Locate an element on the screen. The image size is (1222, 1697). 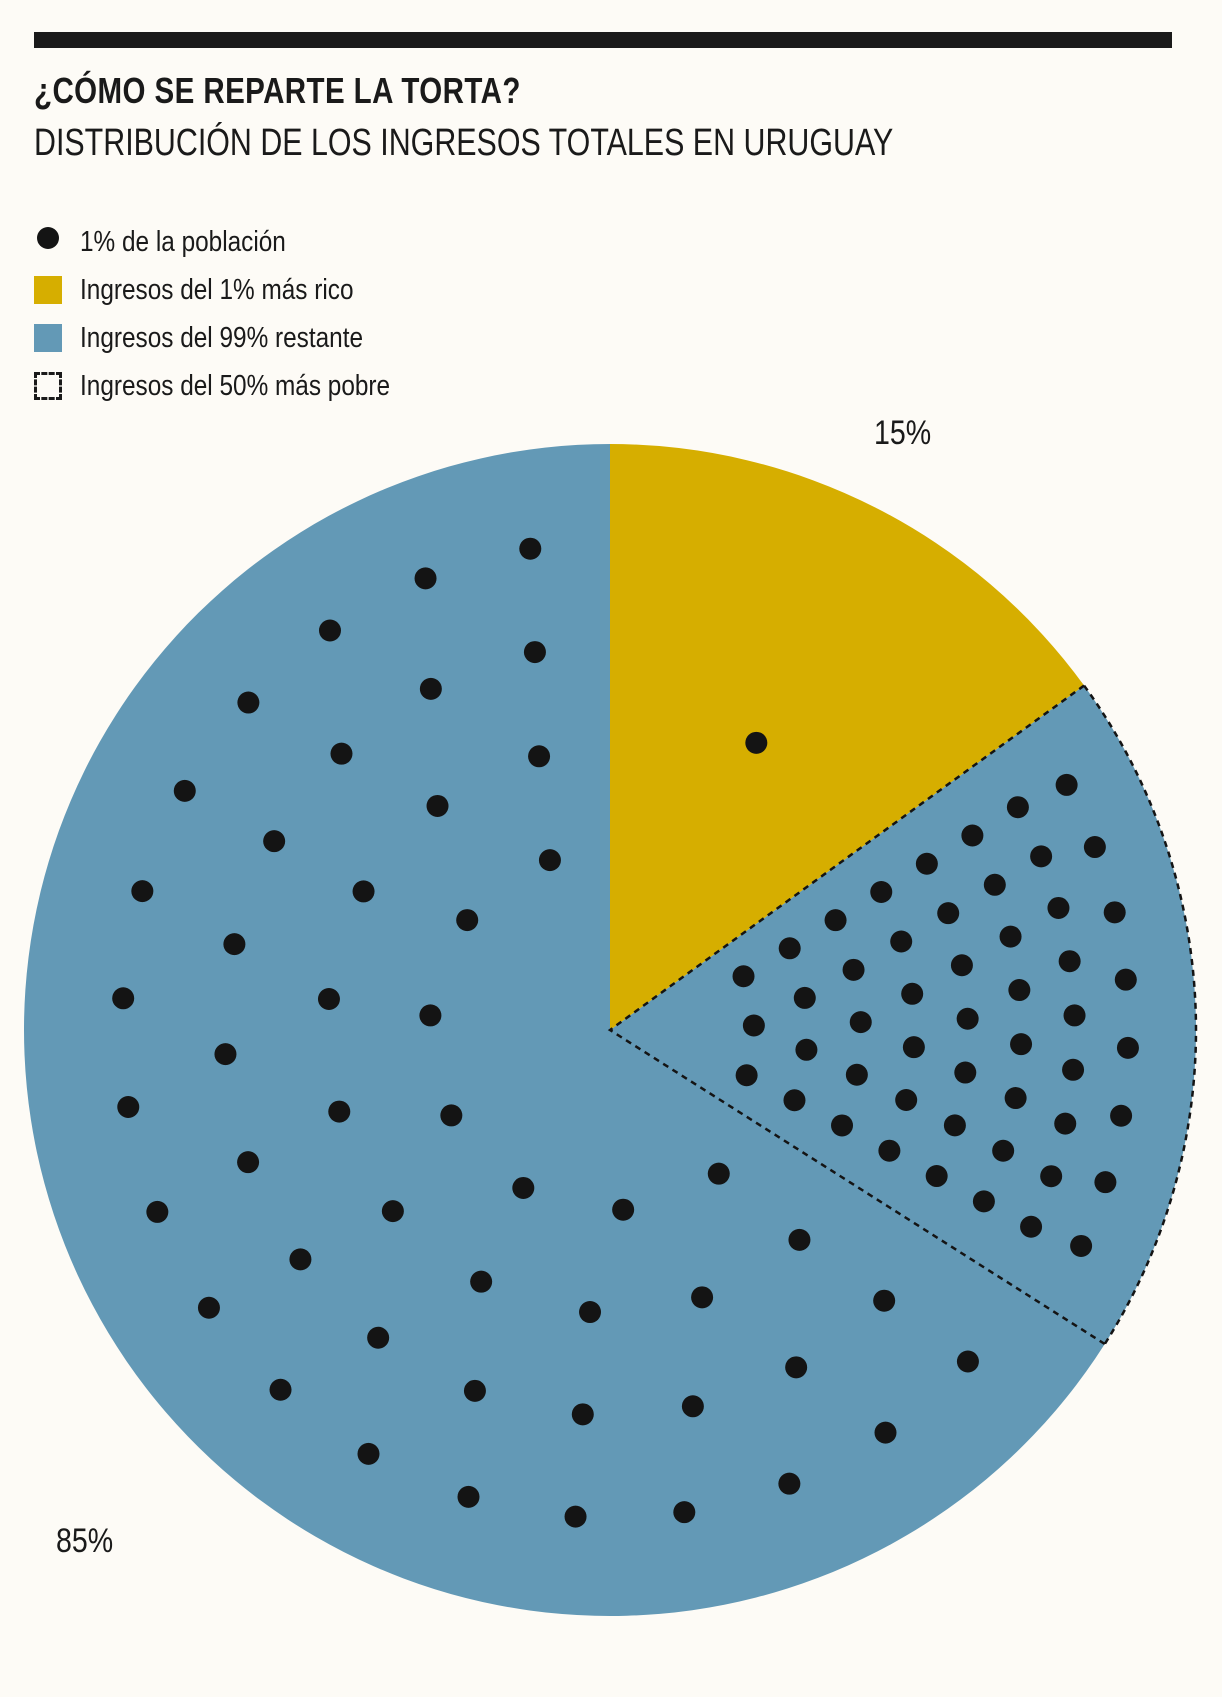
dashed-square-swatch-icon is located at coordinates (48, 386).